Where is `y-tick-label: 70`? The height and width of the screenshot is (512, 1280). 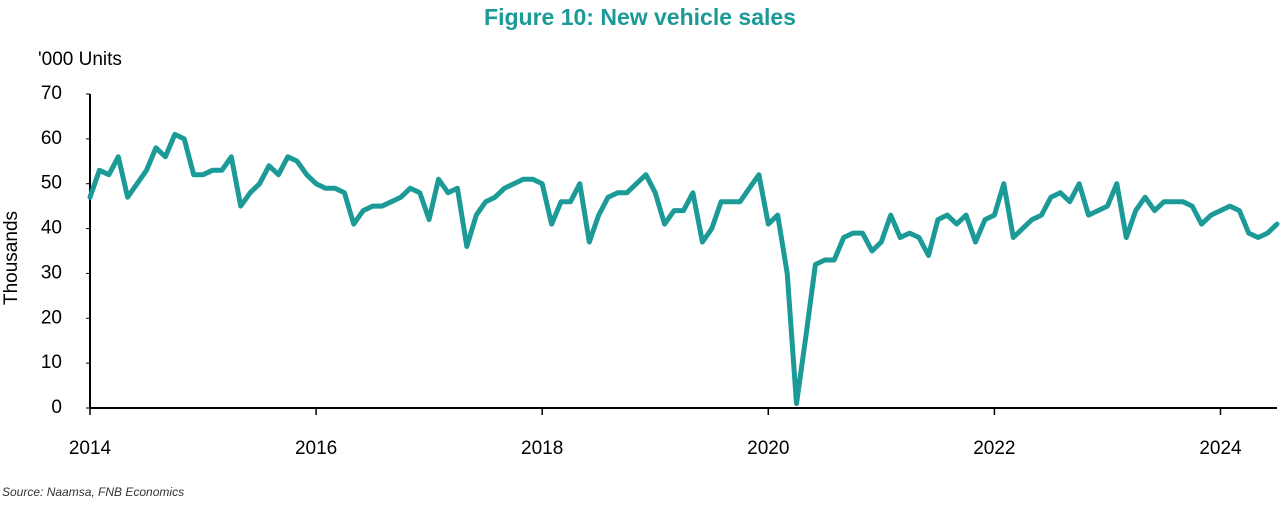
y-tick-label: 70 is located at coordinates (51, 93).